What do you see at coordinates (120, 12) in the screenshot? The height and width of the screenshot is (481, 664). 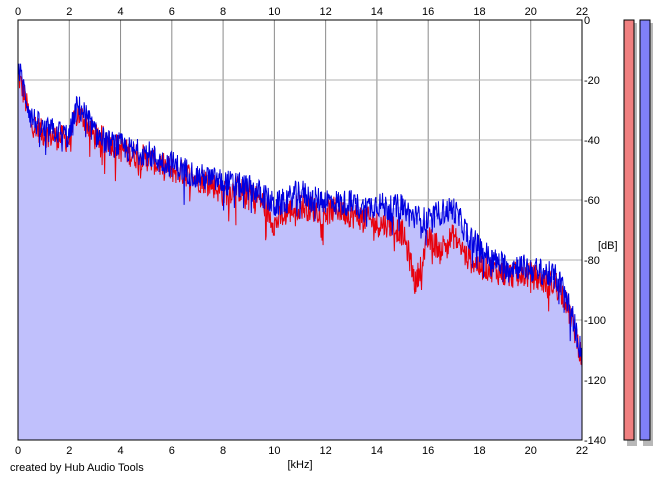 I see `x-tick-label-top: 4` at bounding box center [120, 12].